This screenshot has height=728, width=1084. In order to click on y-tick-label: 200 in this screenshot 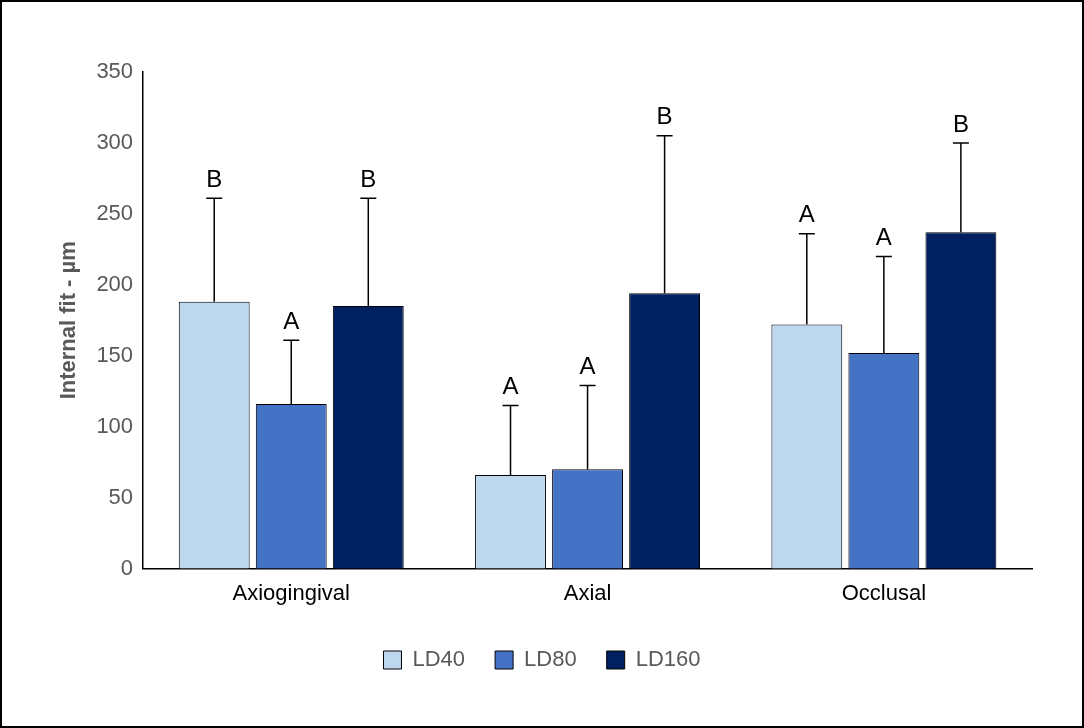, I will do `click(115, 283)`.